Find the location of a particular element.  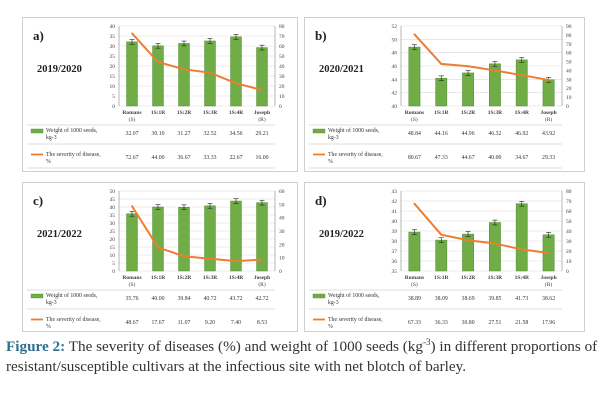

panel-year: 2020/2021 is located at coordinates (341, 69).